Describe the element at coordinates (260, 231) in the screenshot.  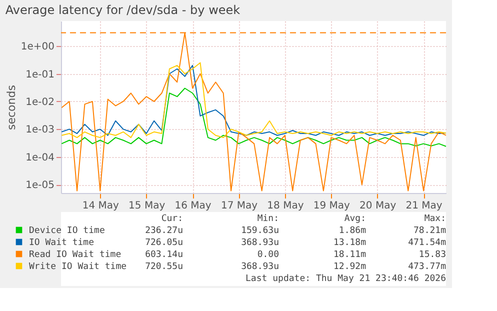
I see `text: 159.63u` at that location.